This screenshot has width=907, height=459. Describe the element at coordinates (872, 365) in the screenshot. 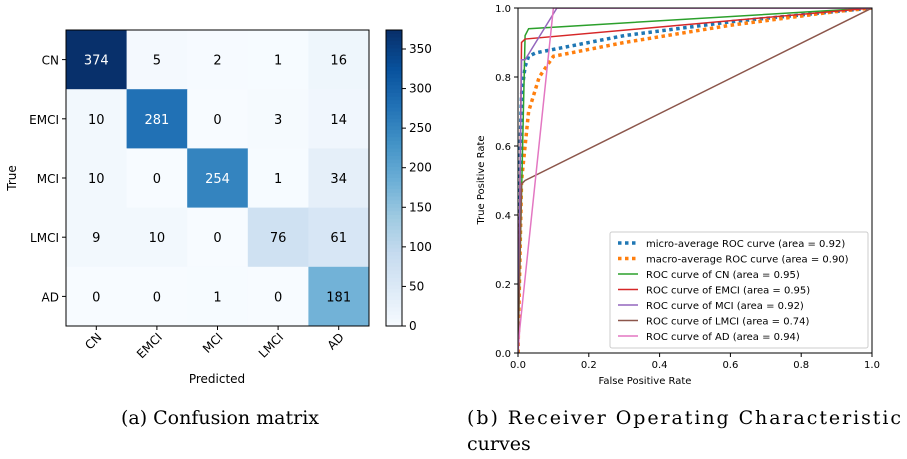

I see `roc-x-tick-label: 1.0` at that location.